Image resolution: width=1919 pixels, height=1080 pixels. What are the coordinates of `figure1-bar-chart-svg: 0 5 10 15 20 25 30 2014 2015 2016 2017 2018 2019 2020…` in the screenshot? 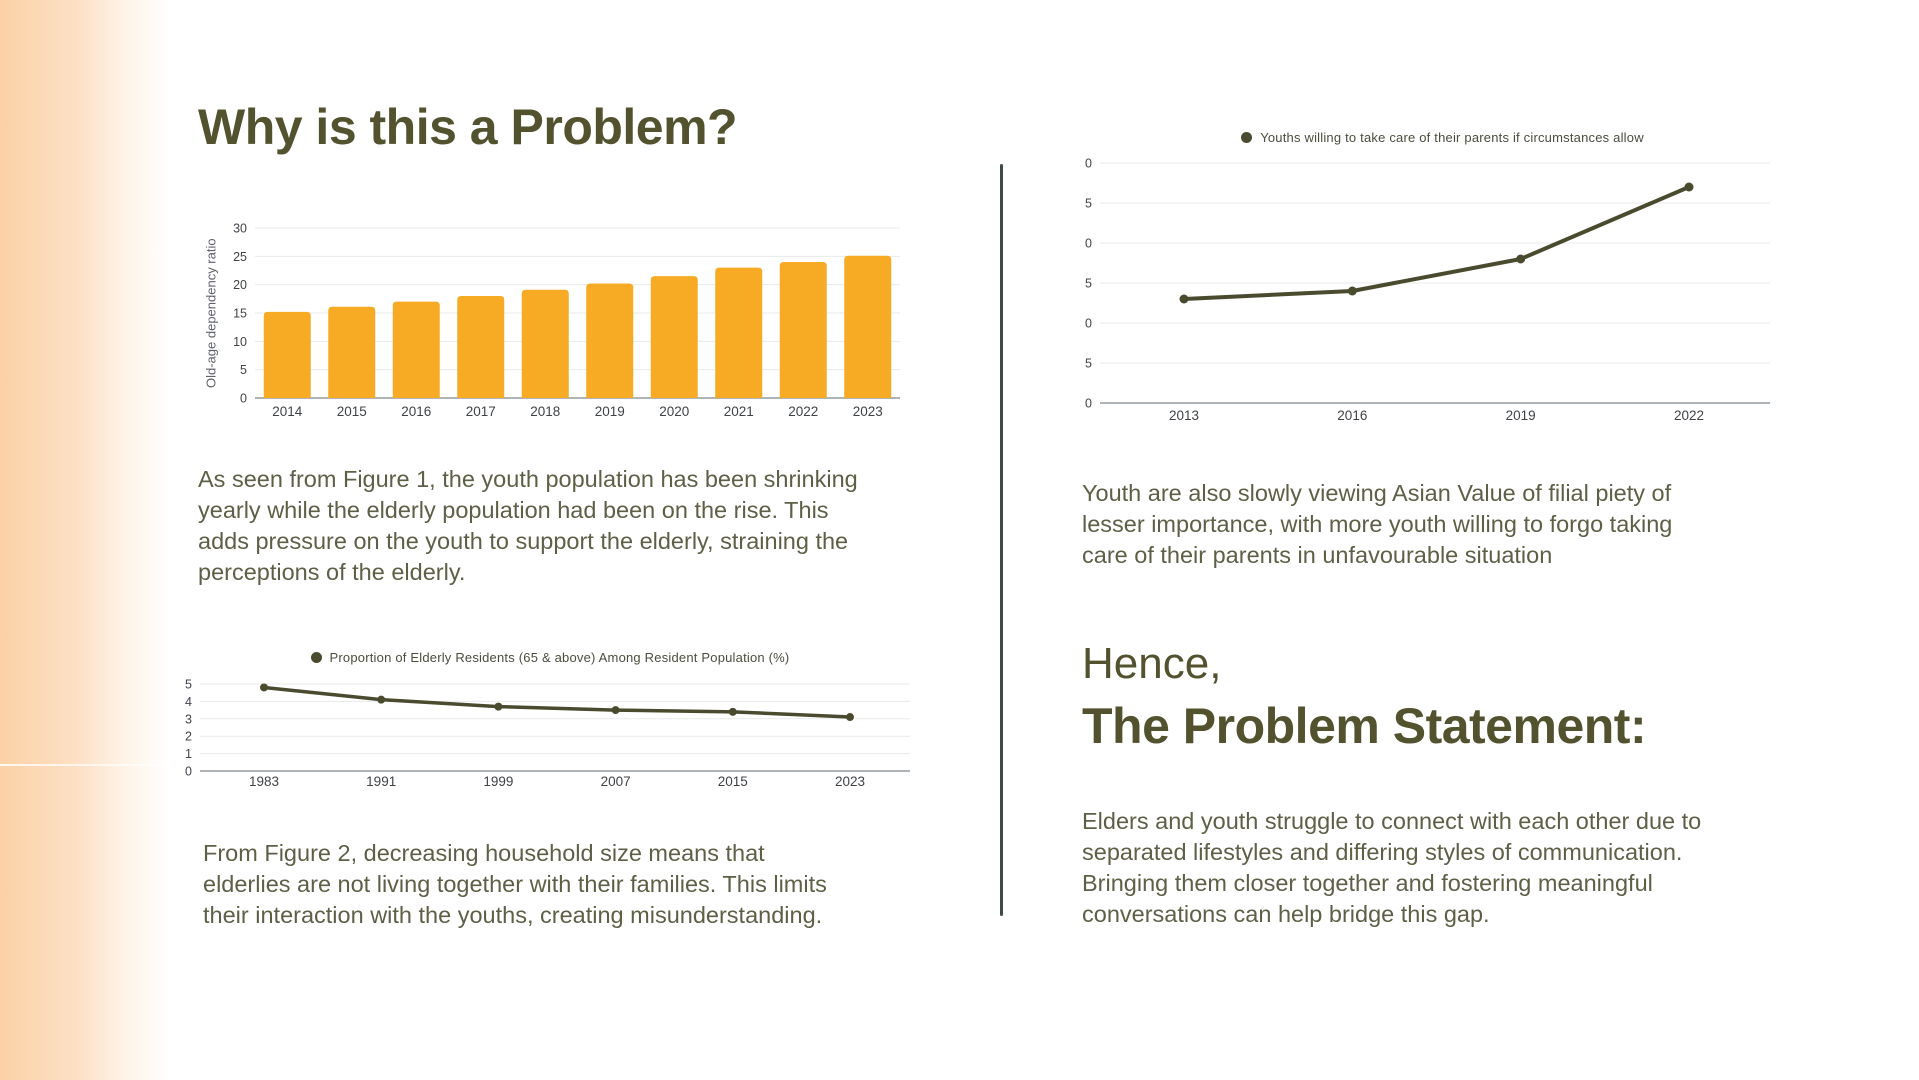 It's located at (566, 320).